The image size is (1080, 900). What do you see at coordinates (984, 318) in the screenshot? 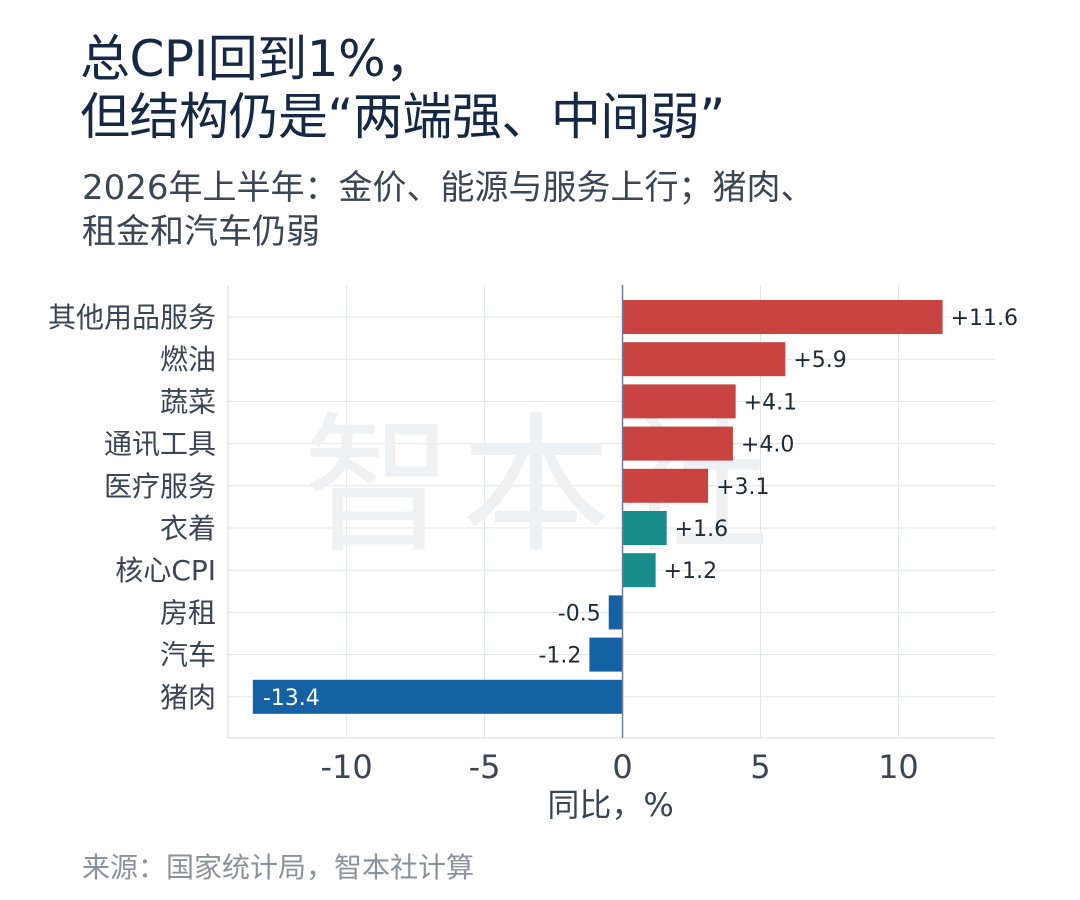
I see `value-label: +11.6` at bounding box center [984, 318].